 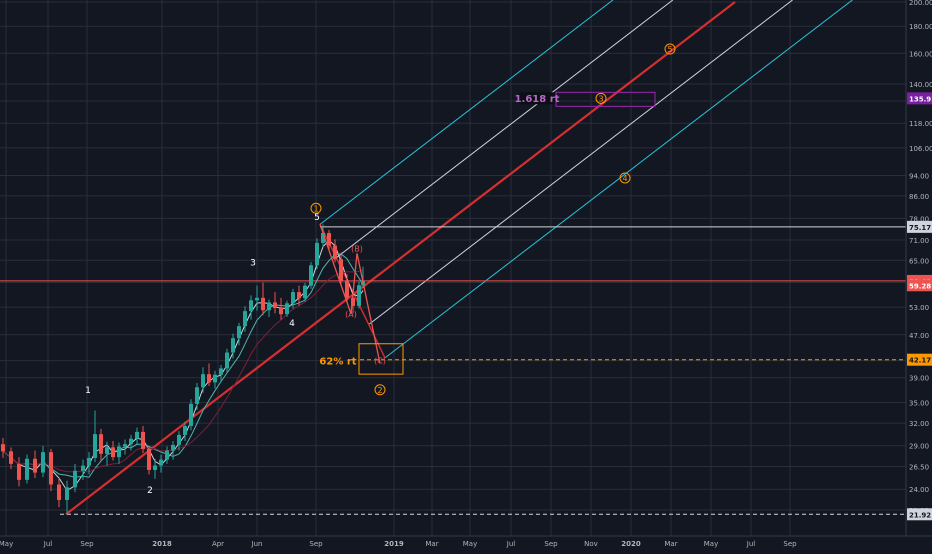 I want to click on price-tick-label: 39.00, so click(x=919, y=379).